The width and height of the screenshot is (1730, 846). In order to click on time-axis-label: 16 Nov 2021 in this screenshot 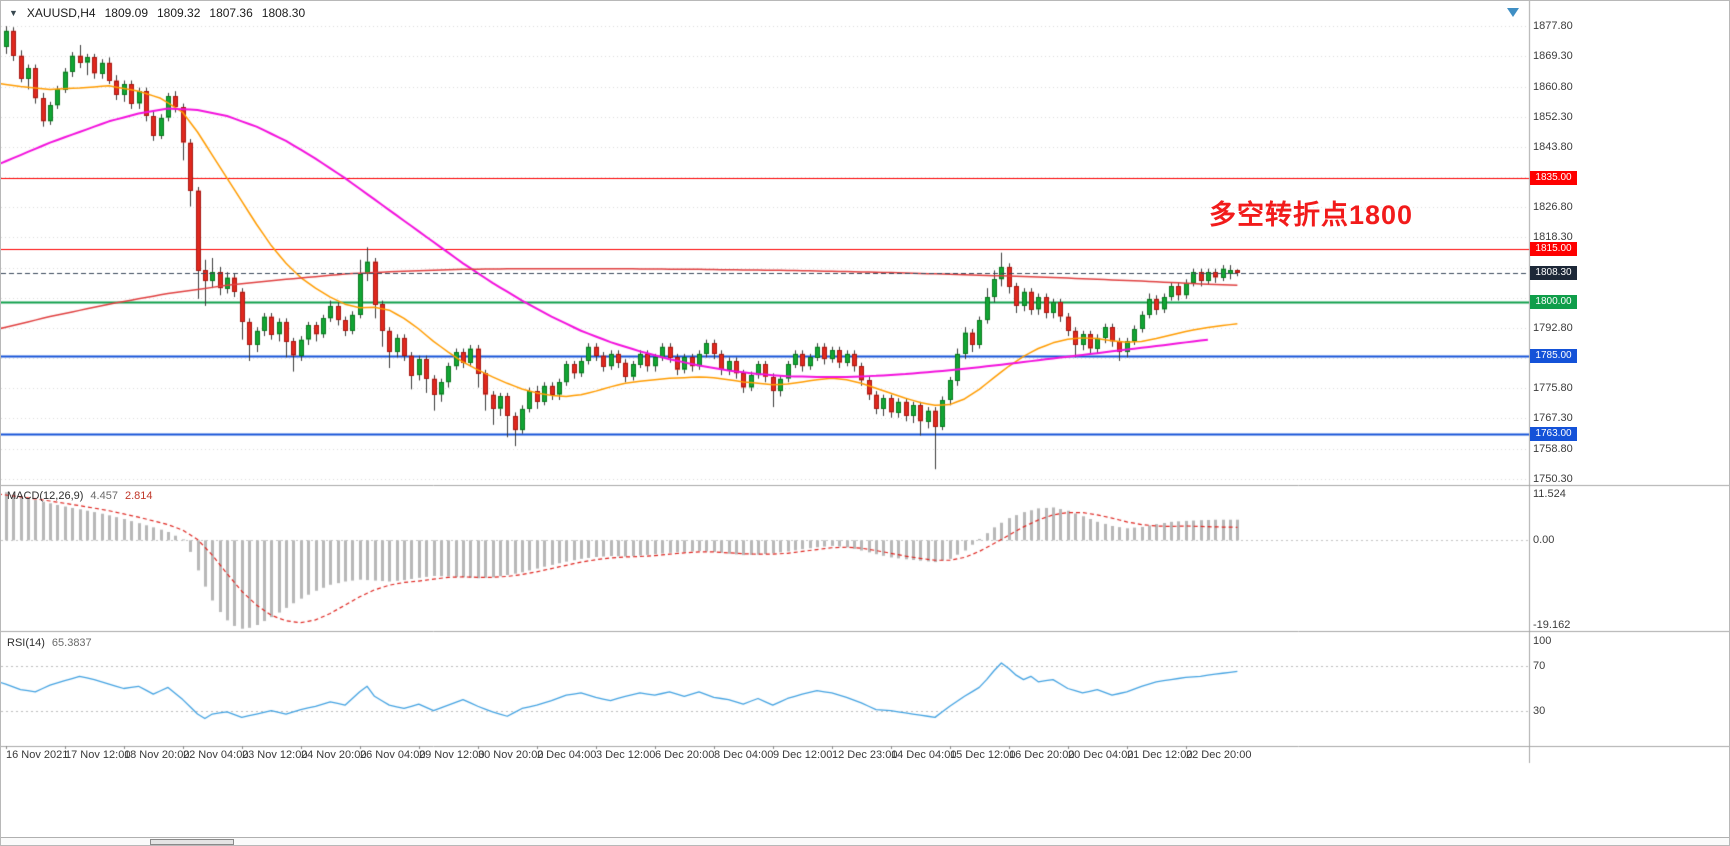, I will do `click(37, 755)`.